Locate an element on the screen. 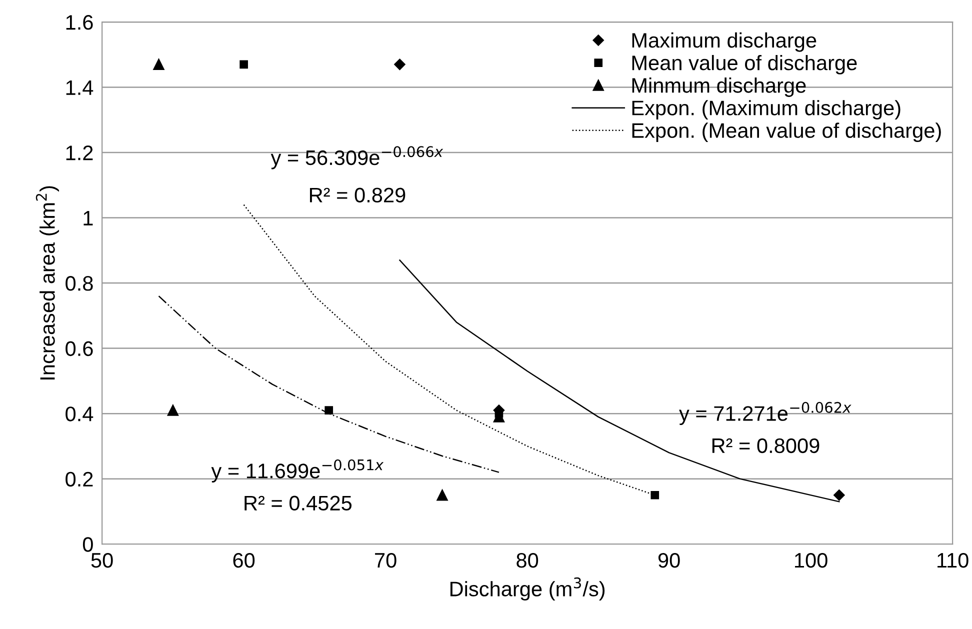  legend-label: Expon. (Maximum discharge) is located at coordinates (766, 110).